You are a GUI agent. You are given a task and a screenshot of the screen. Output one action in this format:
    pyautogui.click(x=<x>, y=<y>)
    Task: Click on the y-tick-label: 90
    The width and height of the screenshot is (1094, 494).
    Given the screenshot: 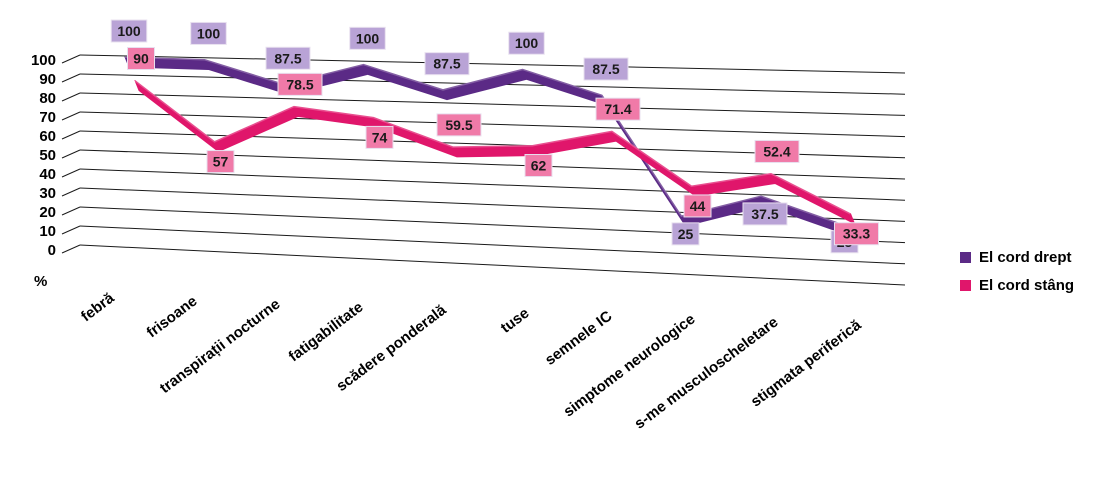 What is the action you would take?
    pyautogui.click(x=47, y=79)
    